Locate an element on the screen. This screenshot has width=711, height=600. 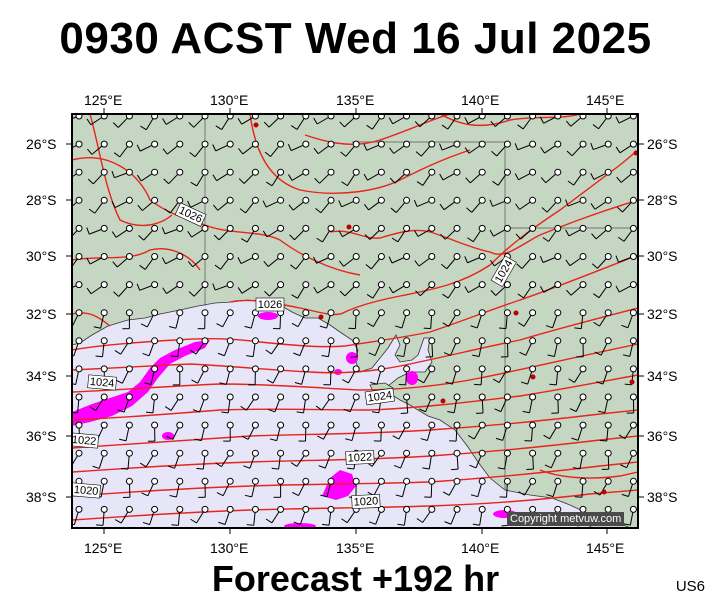
lon-label: 130°E is located at coordinates (229, 548).